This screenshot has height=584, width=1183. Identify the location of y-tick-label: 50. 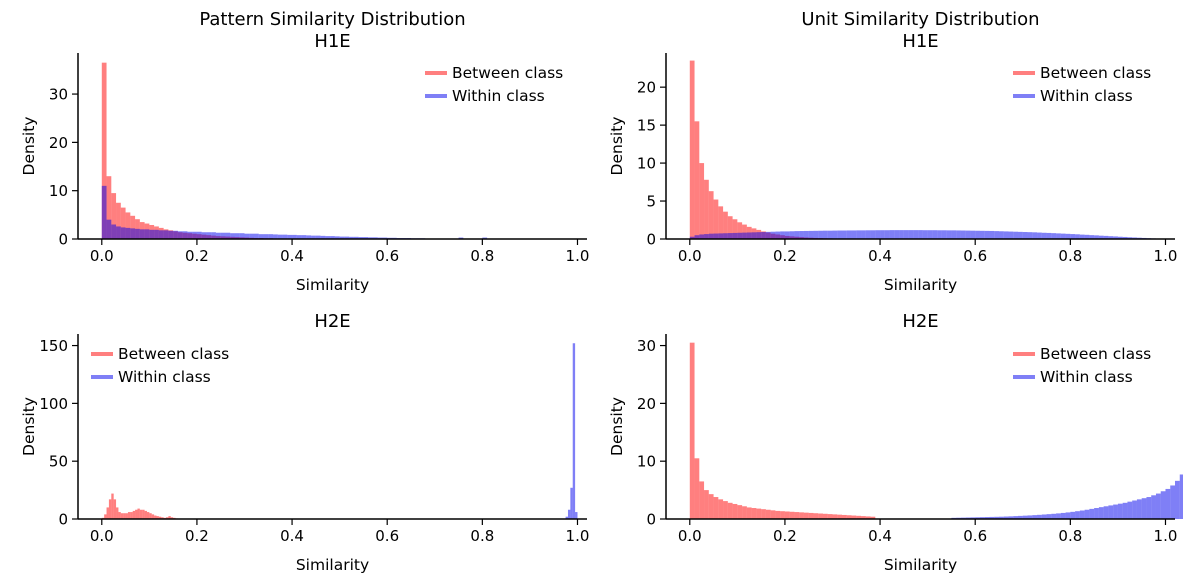
(58, 462).